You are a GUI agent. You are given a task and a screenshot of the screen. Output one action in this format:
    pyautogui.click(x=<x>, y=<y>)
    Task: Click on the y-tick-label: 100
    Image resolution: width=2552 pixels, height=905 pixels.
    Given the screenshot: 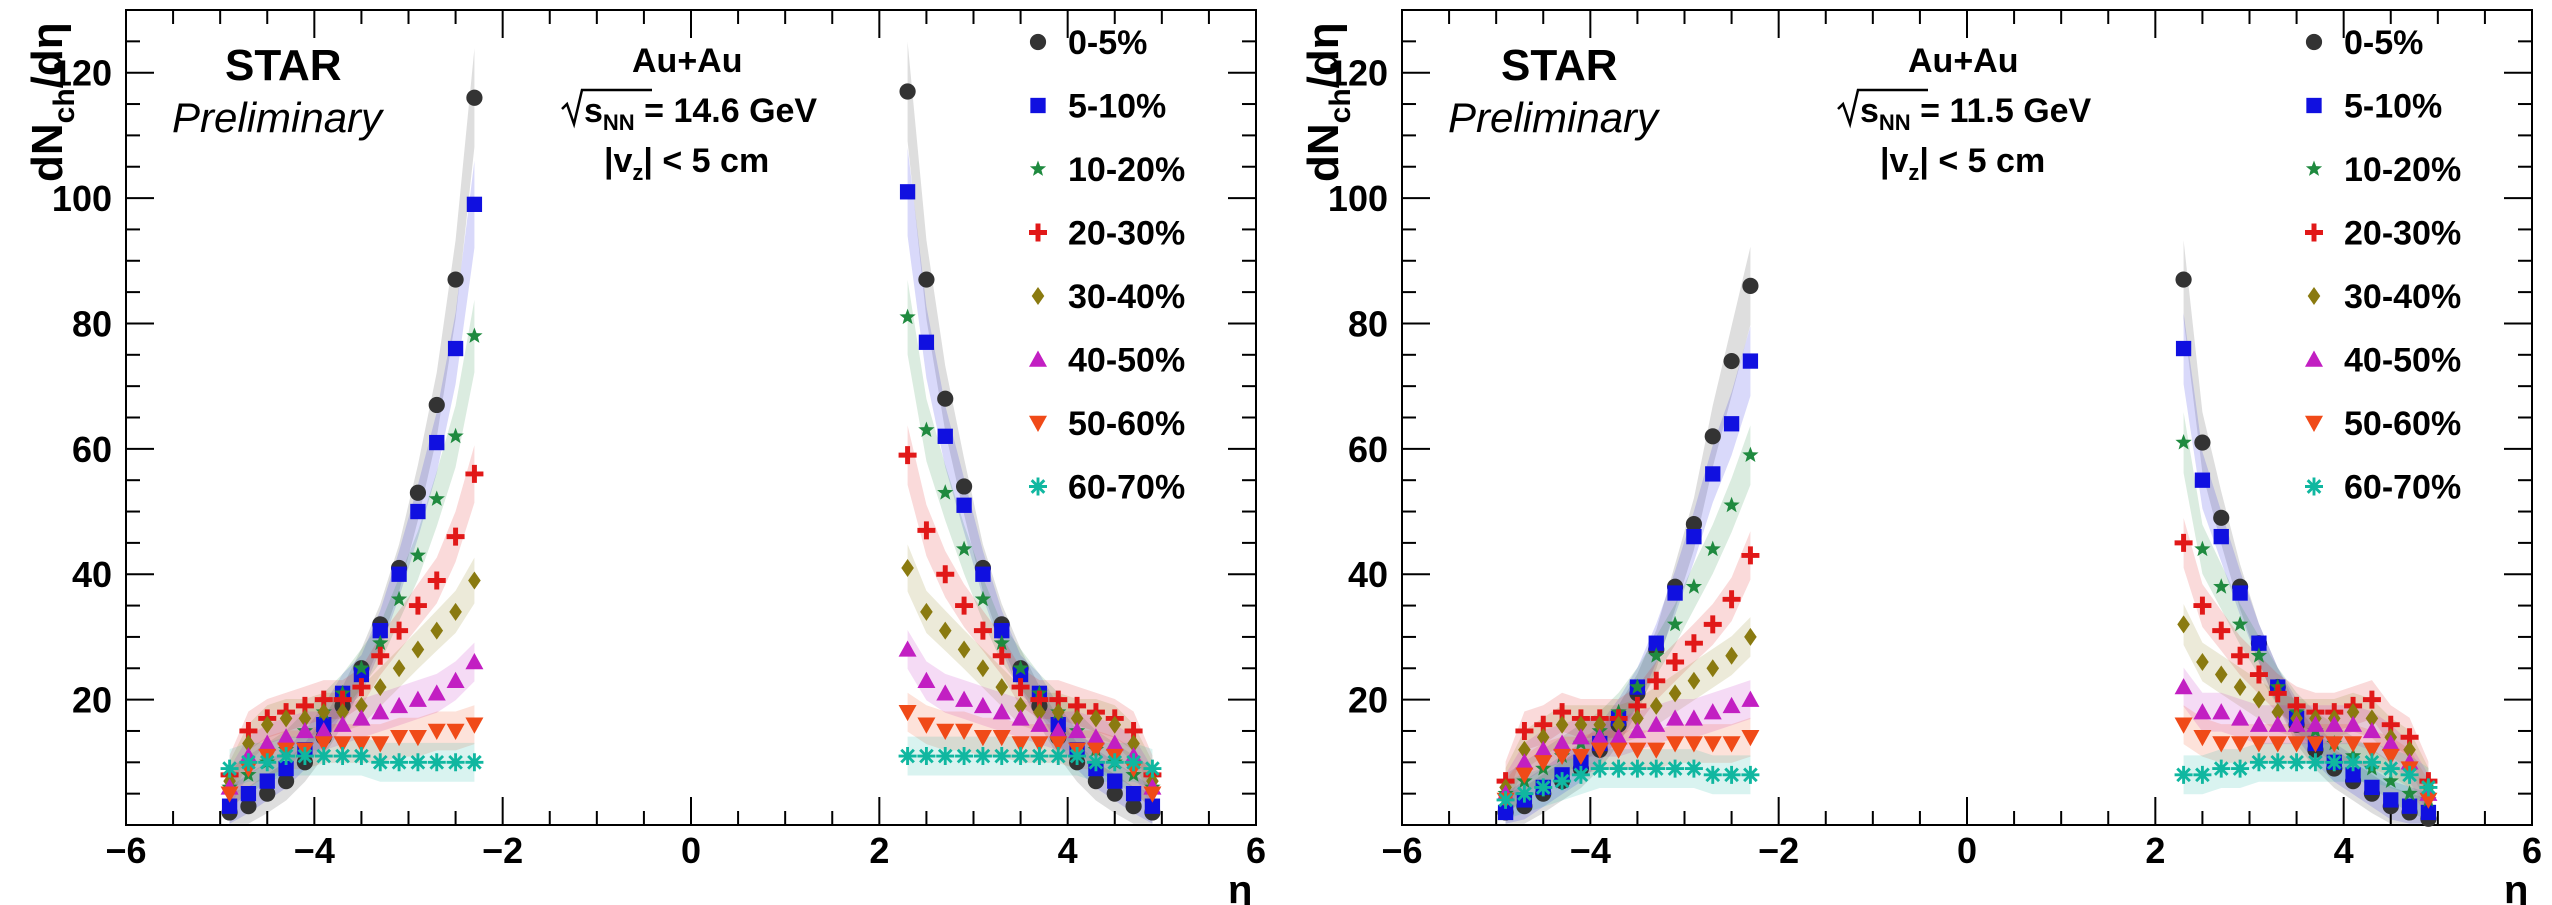 What is the action you would take?
    pyautogui.click(x=1358, y=198)
    